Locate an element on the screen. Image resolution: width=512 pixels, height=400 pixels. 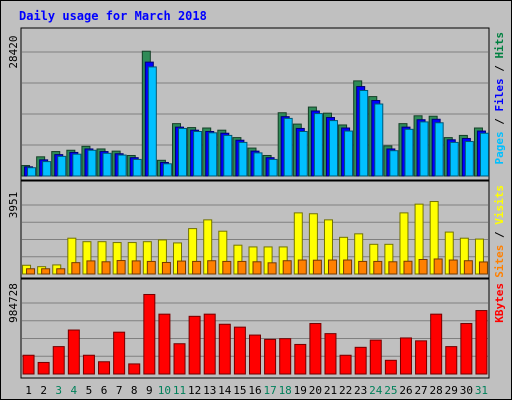
x-tick-label: 15 is located at coordinates (239, 390).